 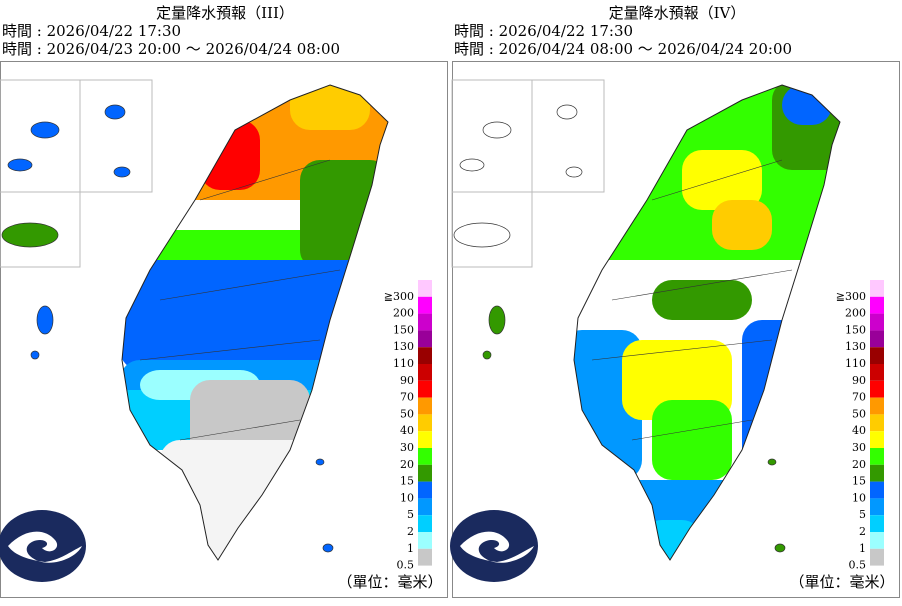 What do you see at coordinates (623, 49) in the screenshot?
I see `valid-time: 時間 : 2026/04/24 08:00 ～ 2026/04/24 20:00` at bounding box center [623, 49].